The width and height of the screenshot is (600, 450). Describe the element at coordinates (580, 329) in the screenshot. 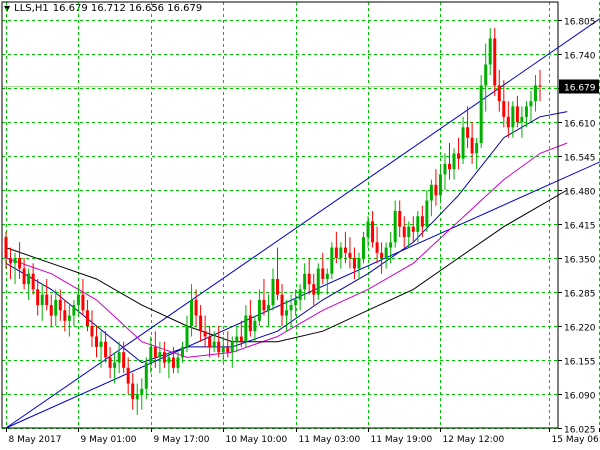

I see `y-tick-label: 16.220` at that location.